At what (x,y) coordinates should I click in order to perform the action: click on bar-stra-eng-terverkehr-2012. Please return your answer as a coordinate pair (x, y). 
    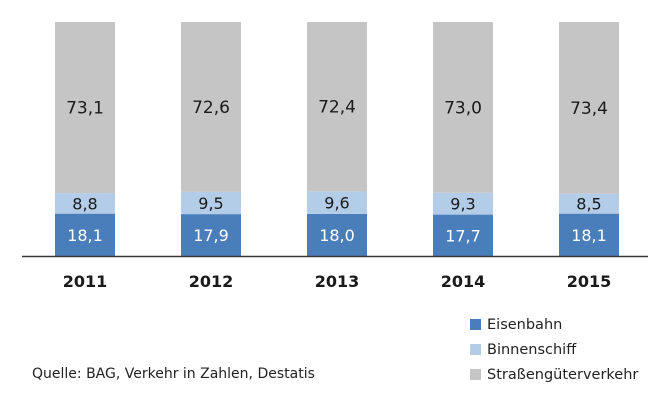
    Looking at the image, I should click on (211, 107).